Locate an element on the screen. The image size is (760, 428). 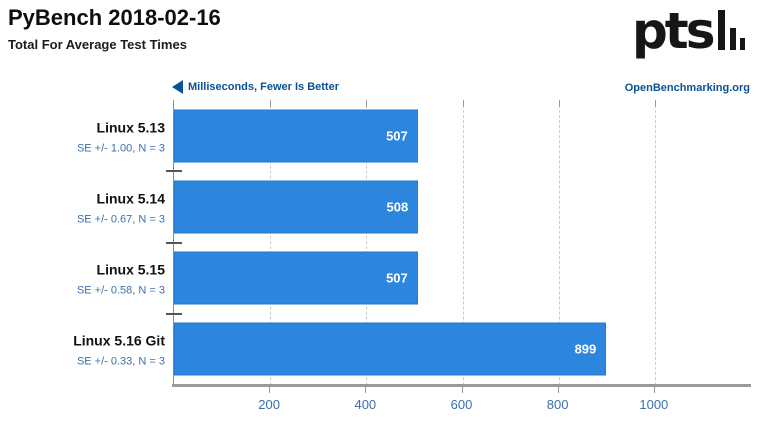
row-label: Linux 5.14 SE +/- 0.67, N = 3 is located at coordinates (82, 207).